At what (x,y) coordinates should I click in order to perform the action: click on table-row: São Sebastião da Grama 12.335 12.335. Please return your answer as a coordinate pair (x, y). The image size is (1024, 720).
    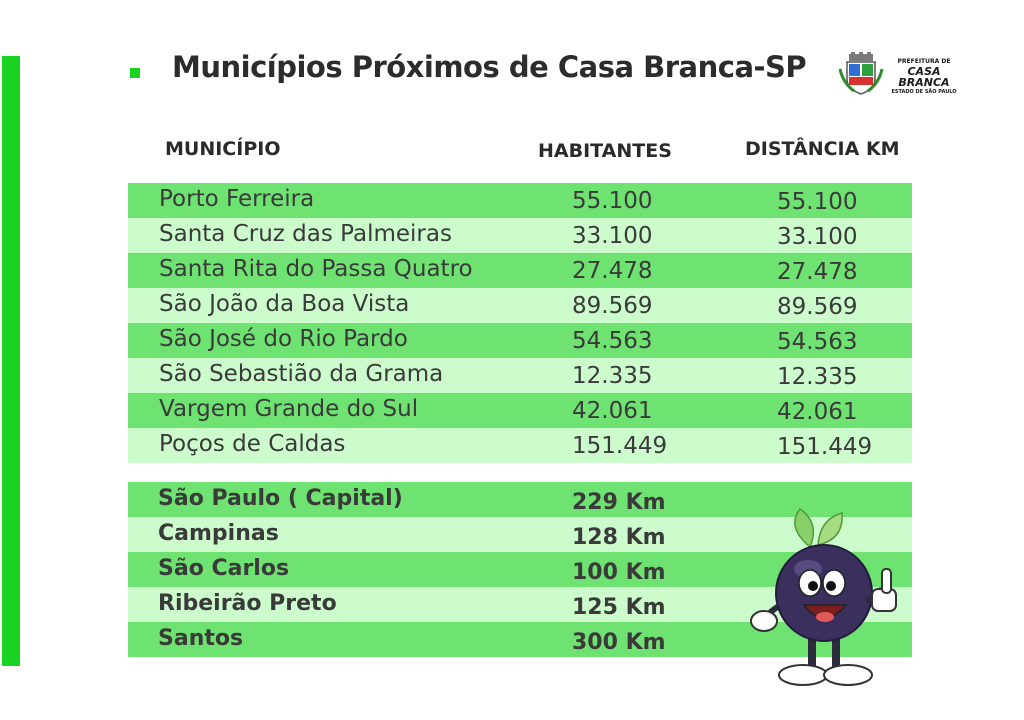
    Looking at the image, I should click on (520, 375).